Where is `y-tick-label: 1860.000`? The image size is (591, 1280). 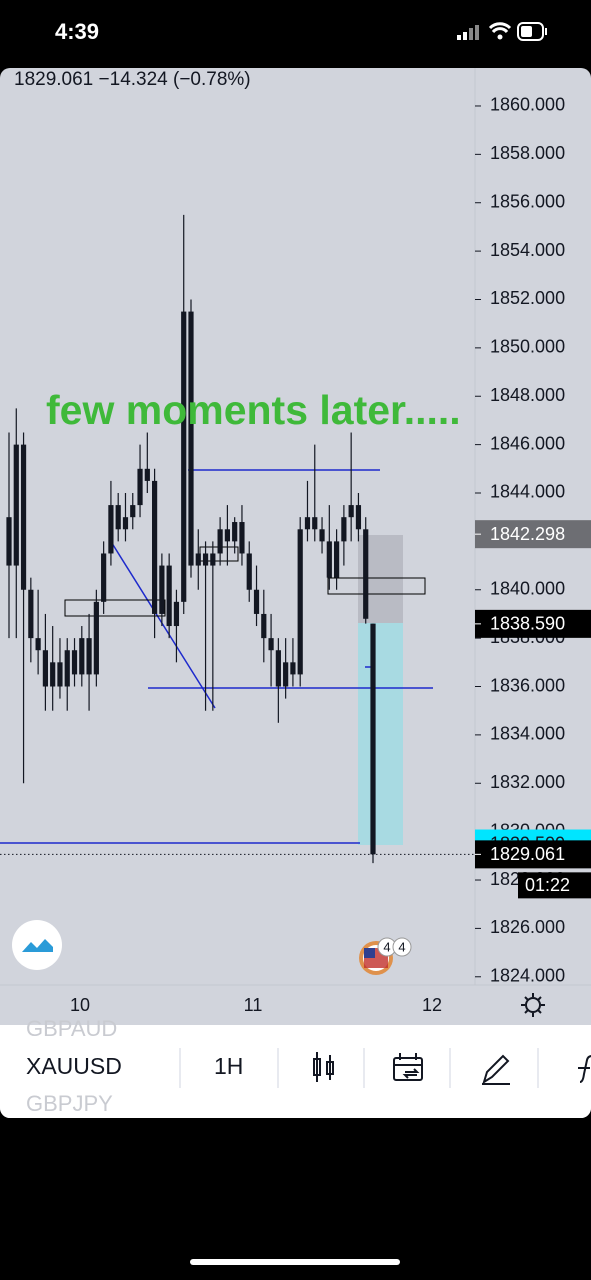 y-tick-label: 1860.000 is located at coordinates (527, 105).